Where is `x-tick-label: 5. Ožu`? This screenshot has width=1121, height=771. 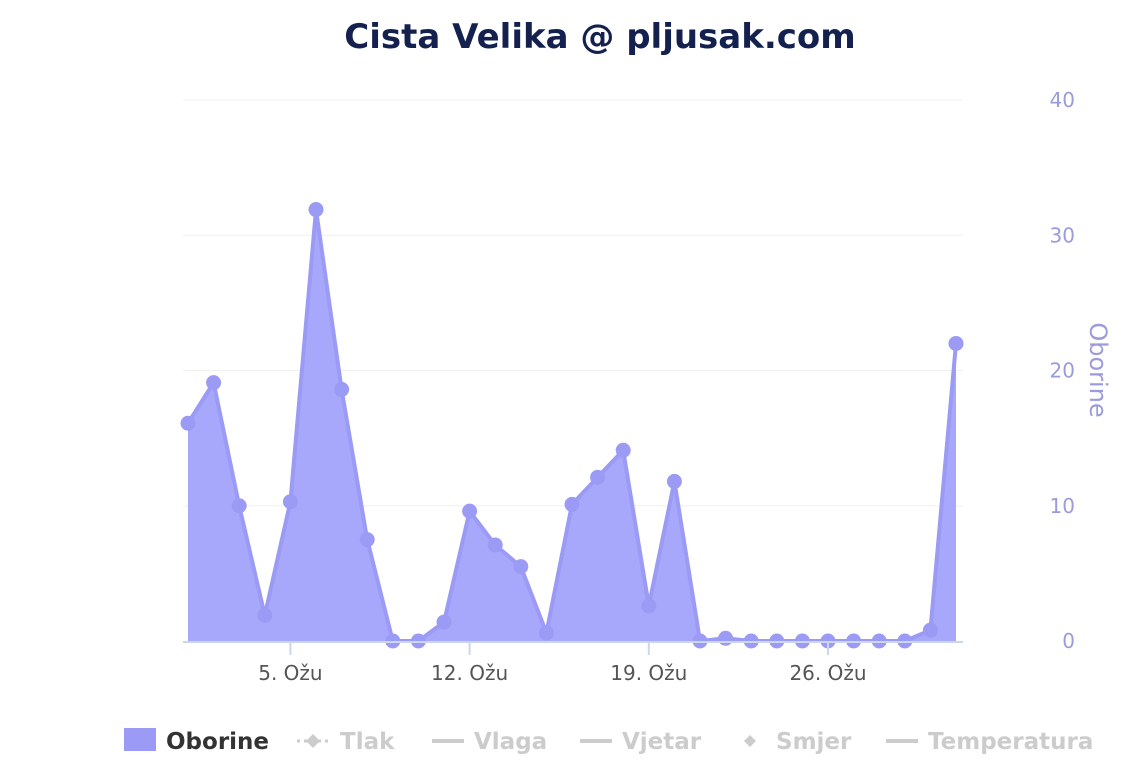 x-tick-label: 5. Ožu is located at coordinates (290, 673).